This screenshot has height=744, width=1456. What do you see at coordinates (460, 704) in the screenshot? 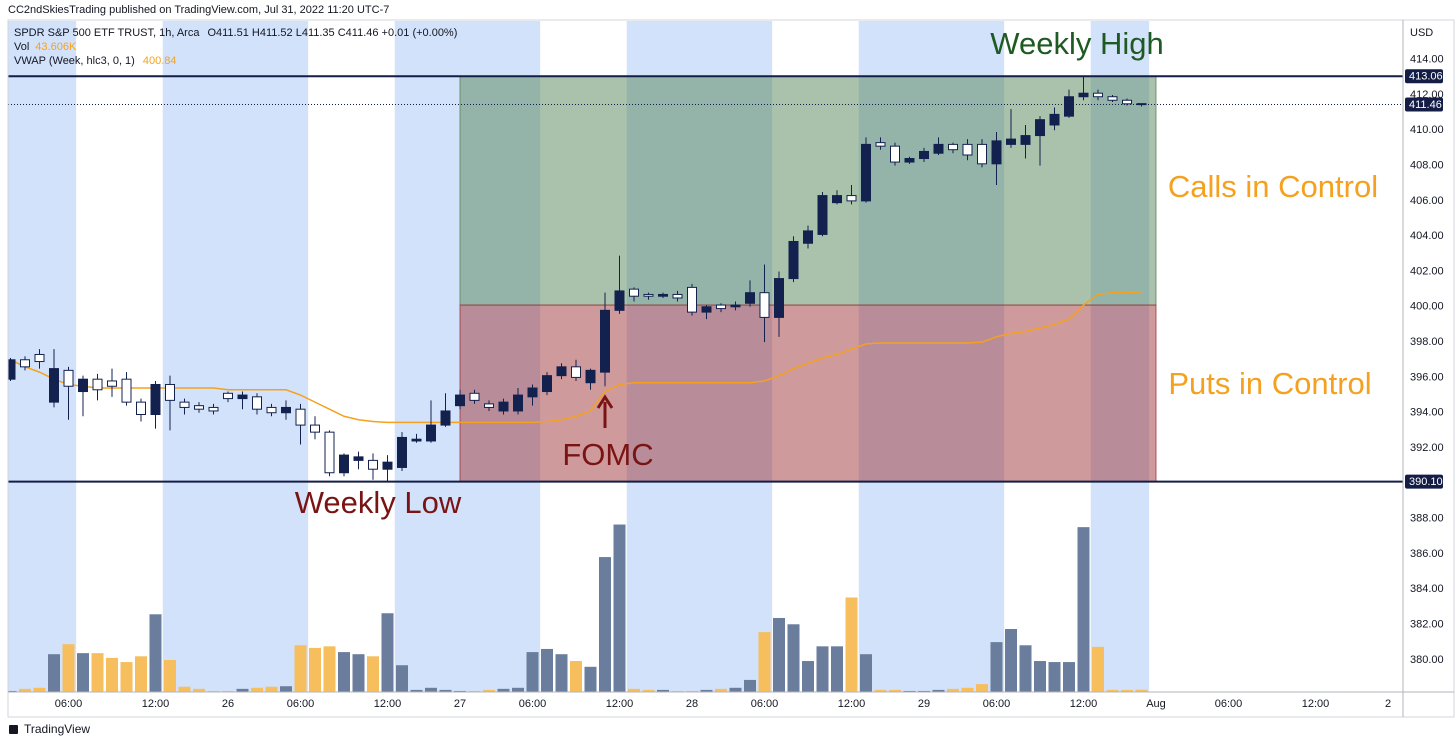
I see `x-tick-label: 27` at bounding box center [460, 704].